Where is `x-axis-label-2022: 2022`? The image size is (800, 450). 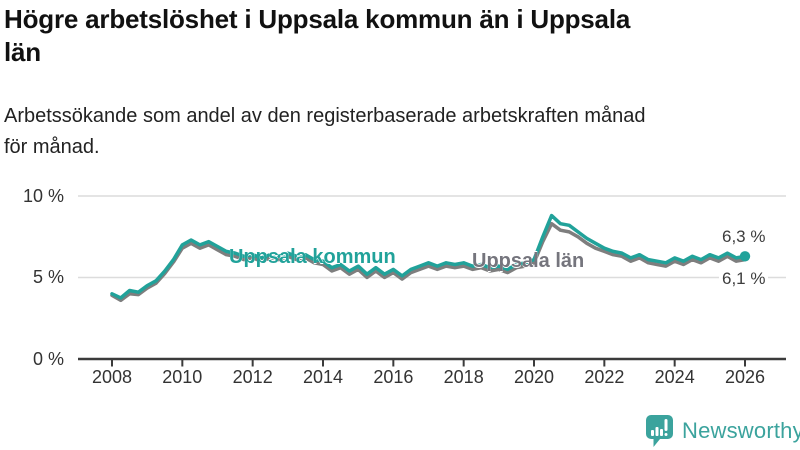 x-axis-label-2022: 2022 is located at coordinates (604, 377).